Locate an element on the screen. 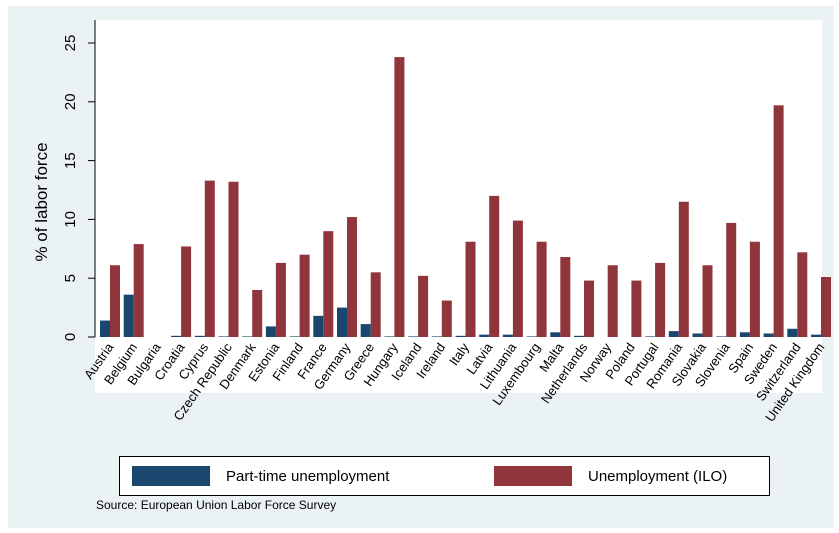  legend-item-part-time: Part-time unemployment is located at coordinates (260, 476).